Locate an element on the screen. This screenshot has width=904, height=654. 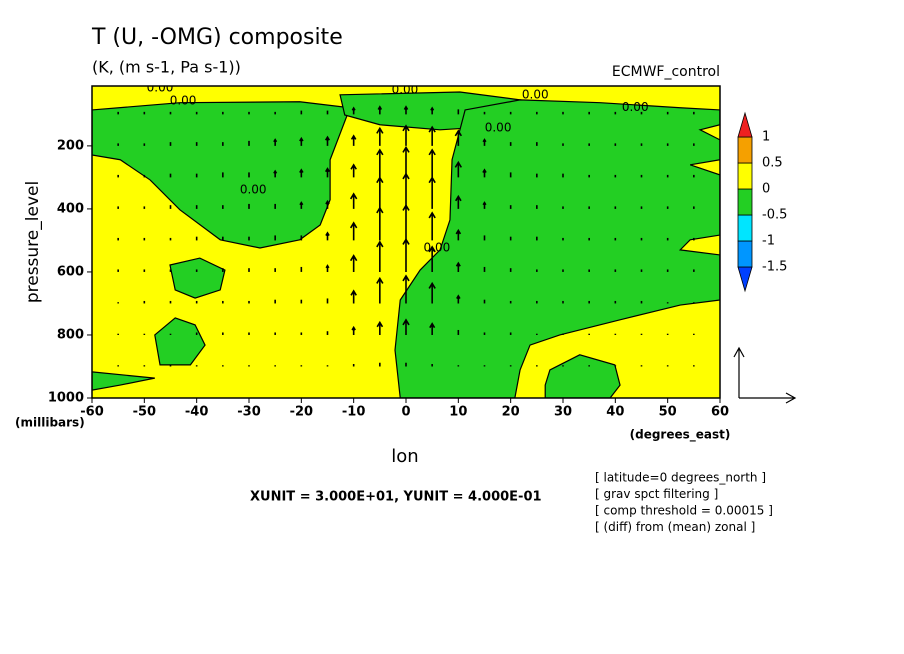
dataset-label: ECMWF_control is located at coordinates (666, 72).